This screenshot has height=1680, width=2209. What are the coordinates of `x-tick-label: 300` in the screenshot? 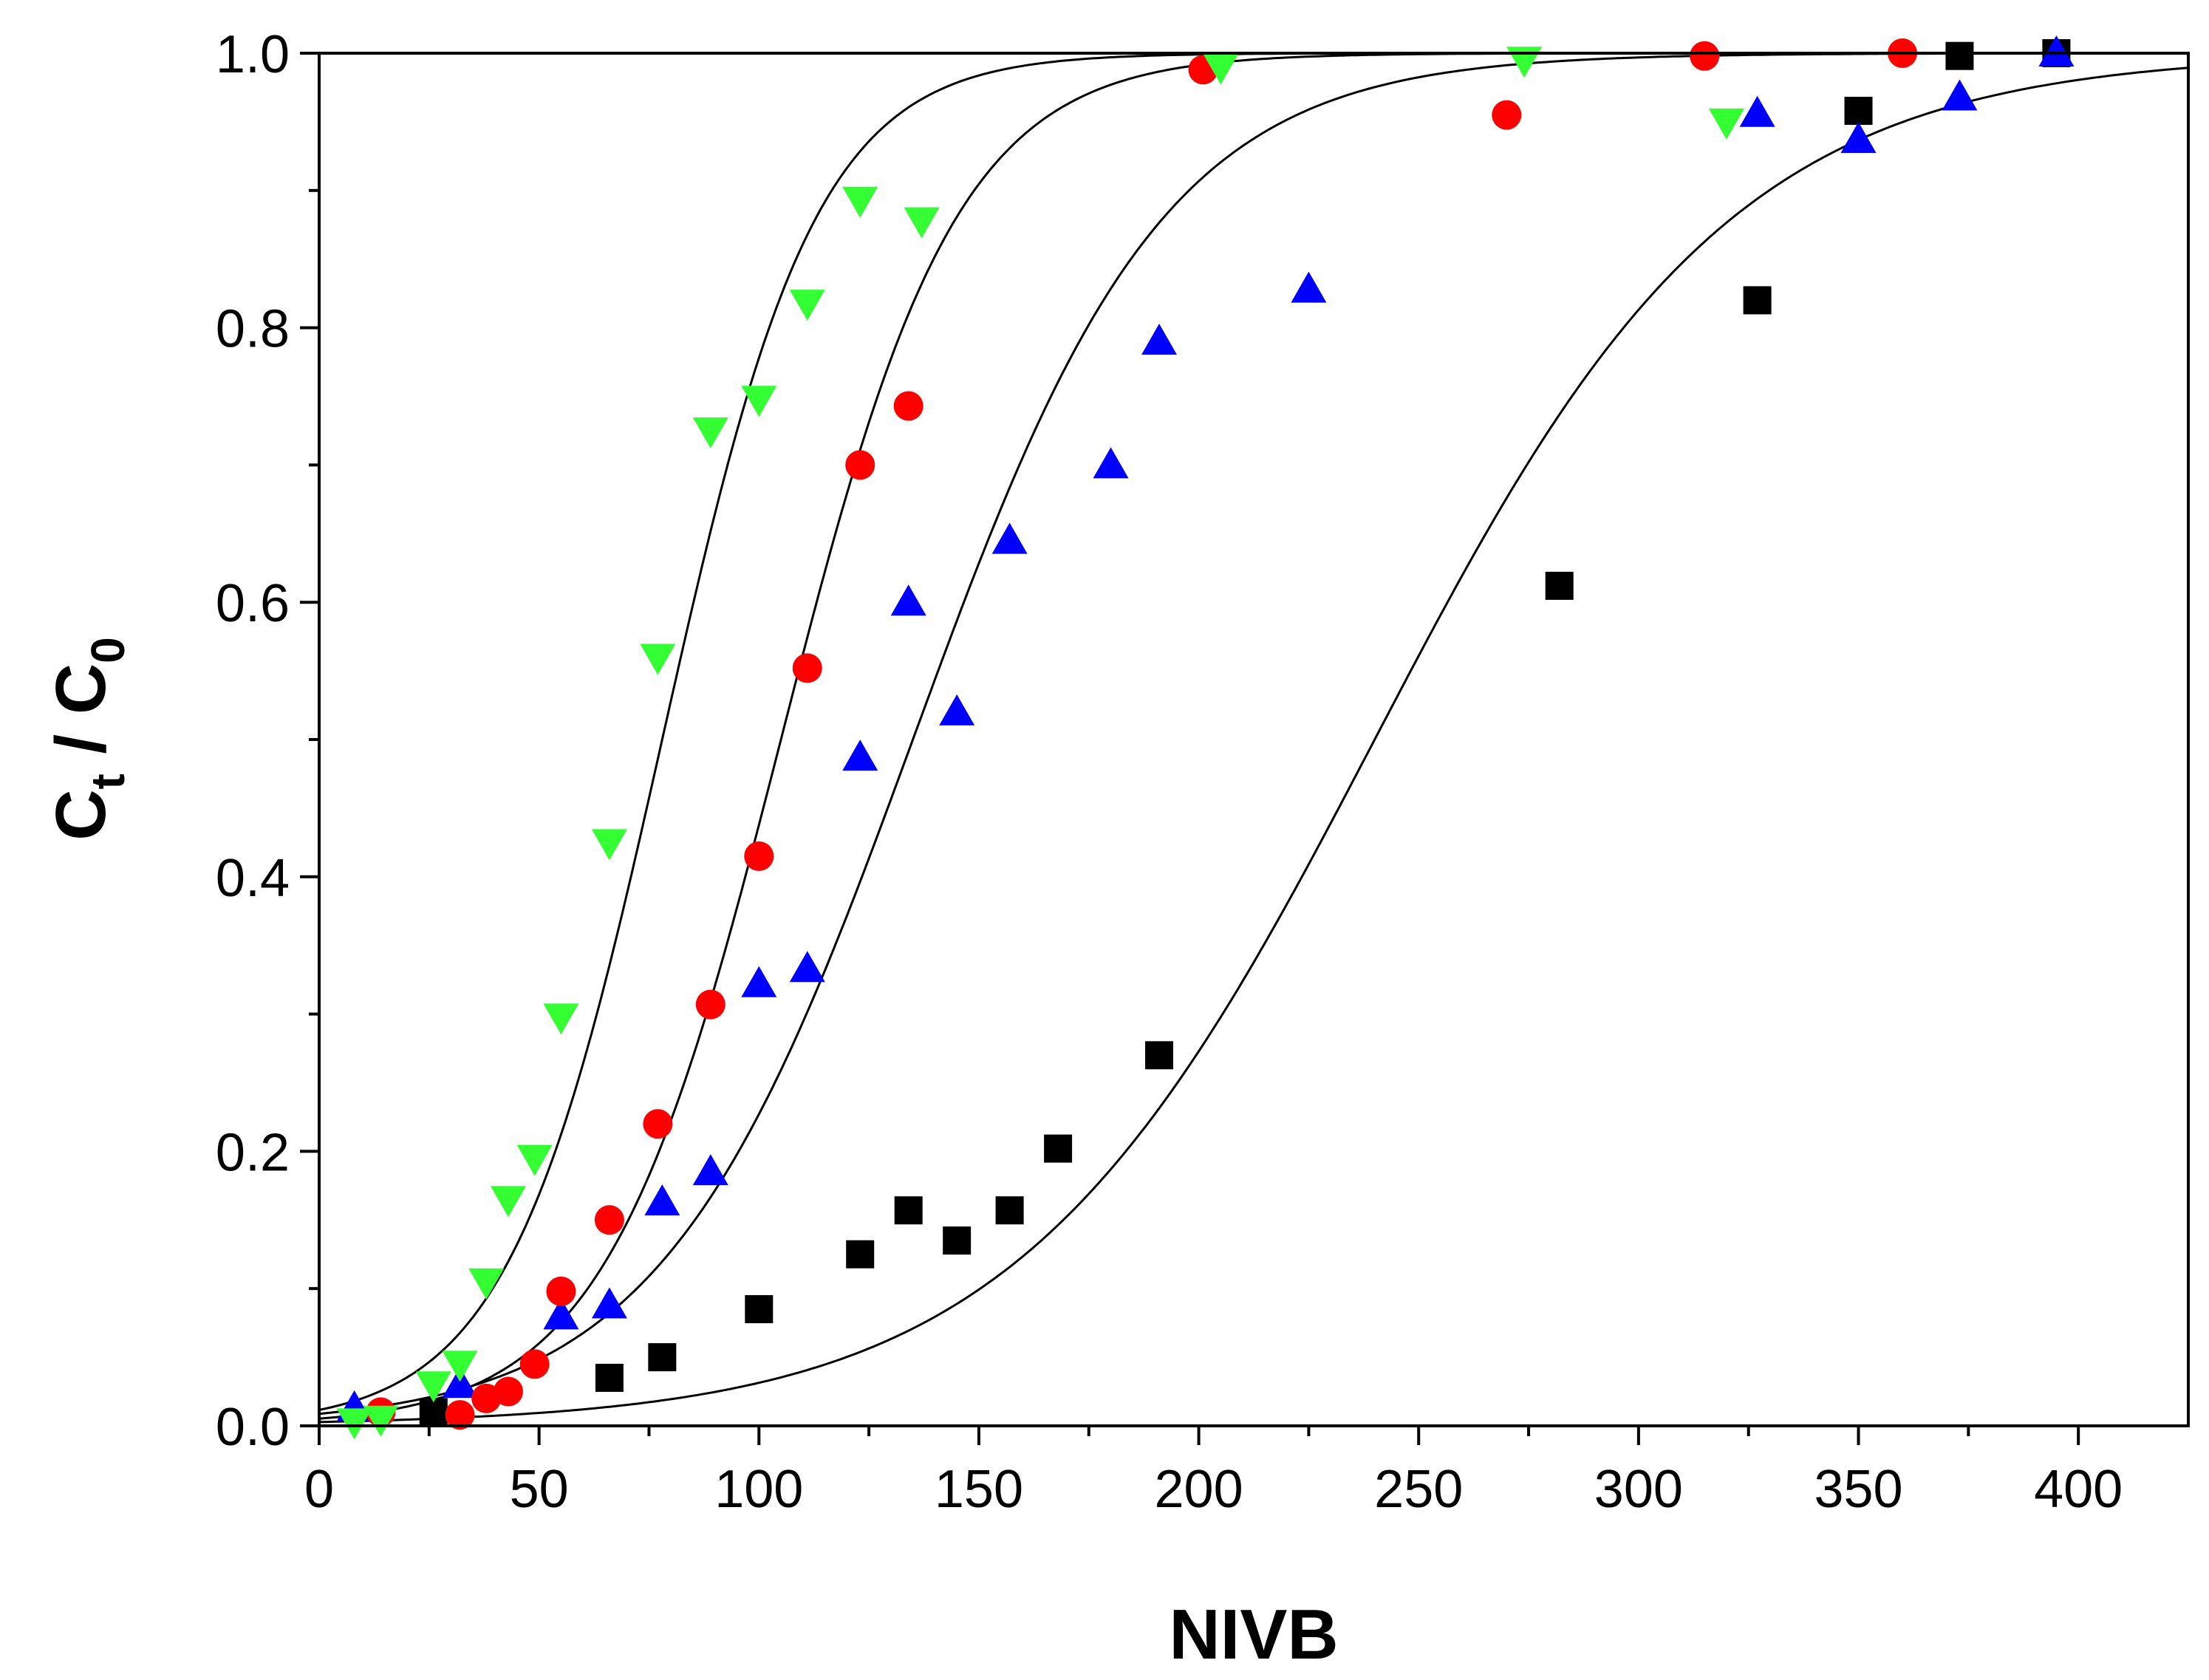 It's located at (1638, 1489).